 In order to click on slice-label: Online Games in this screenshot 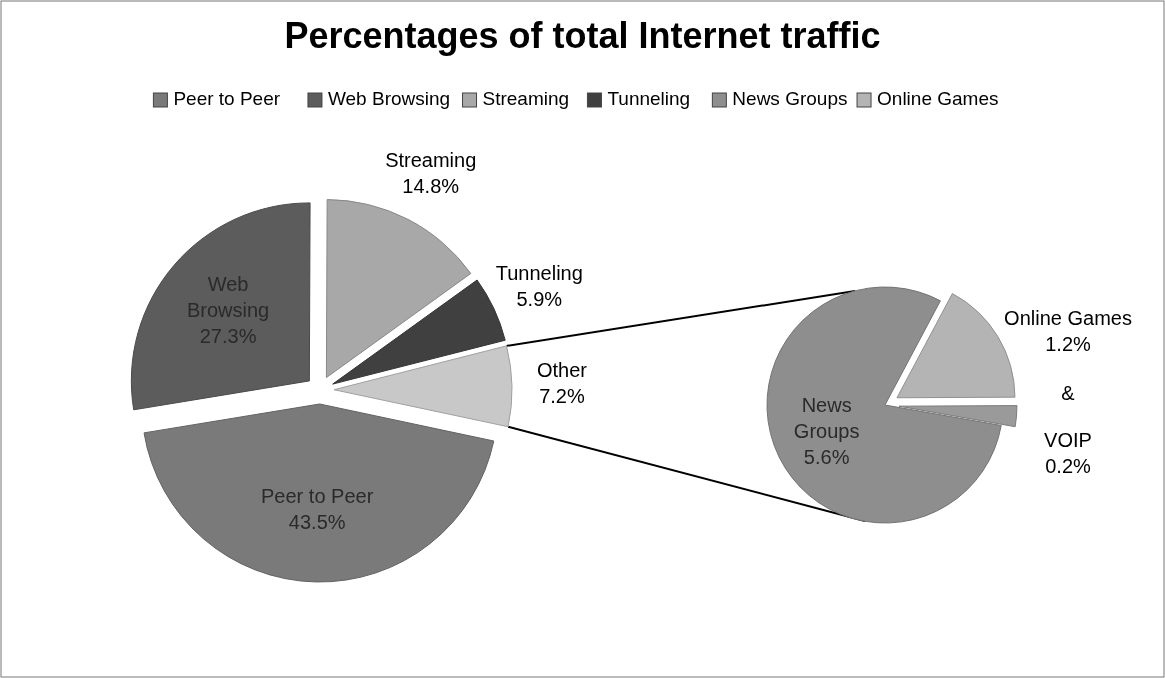, I will do `click(1068, 318)`.